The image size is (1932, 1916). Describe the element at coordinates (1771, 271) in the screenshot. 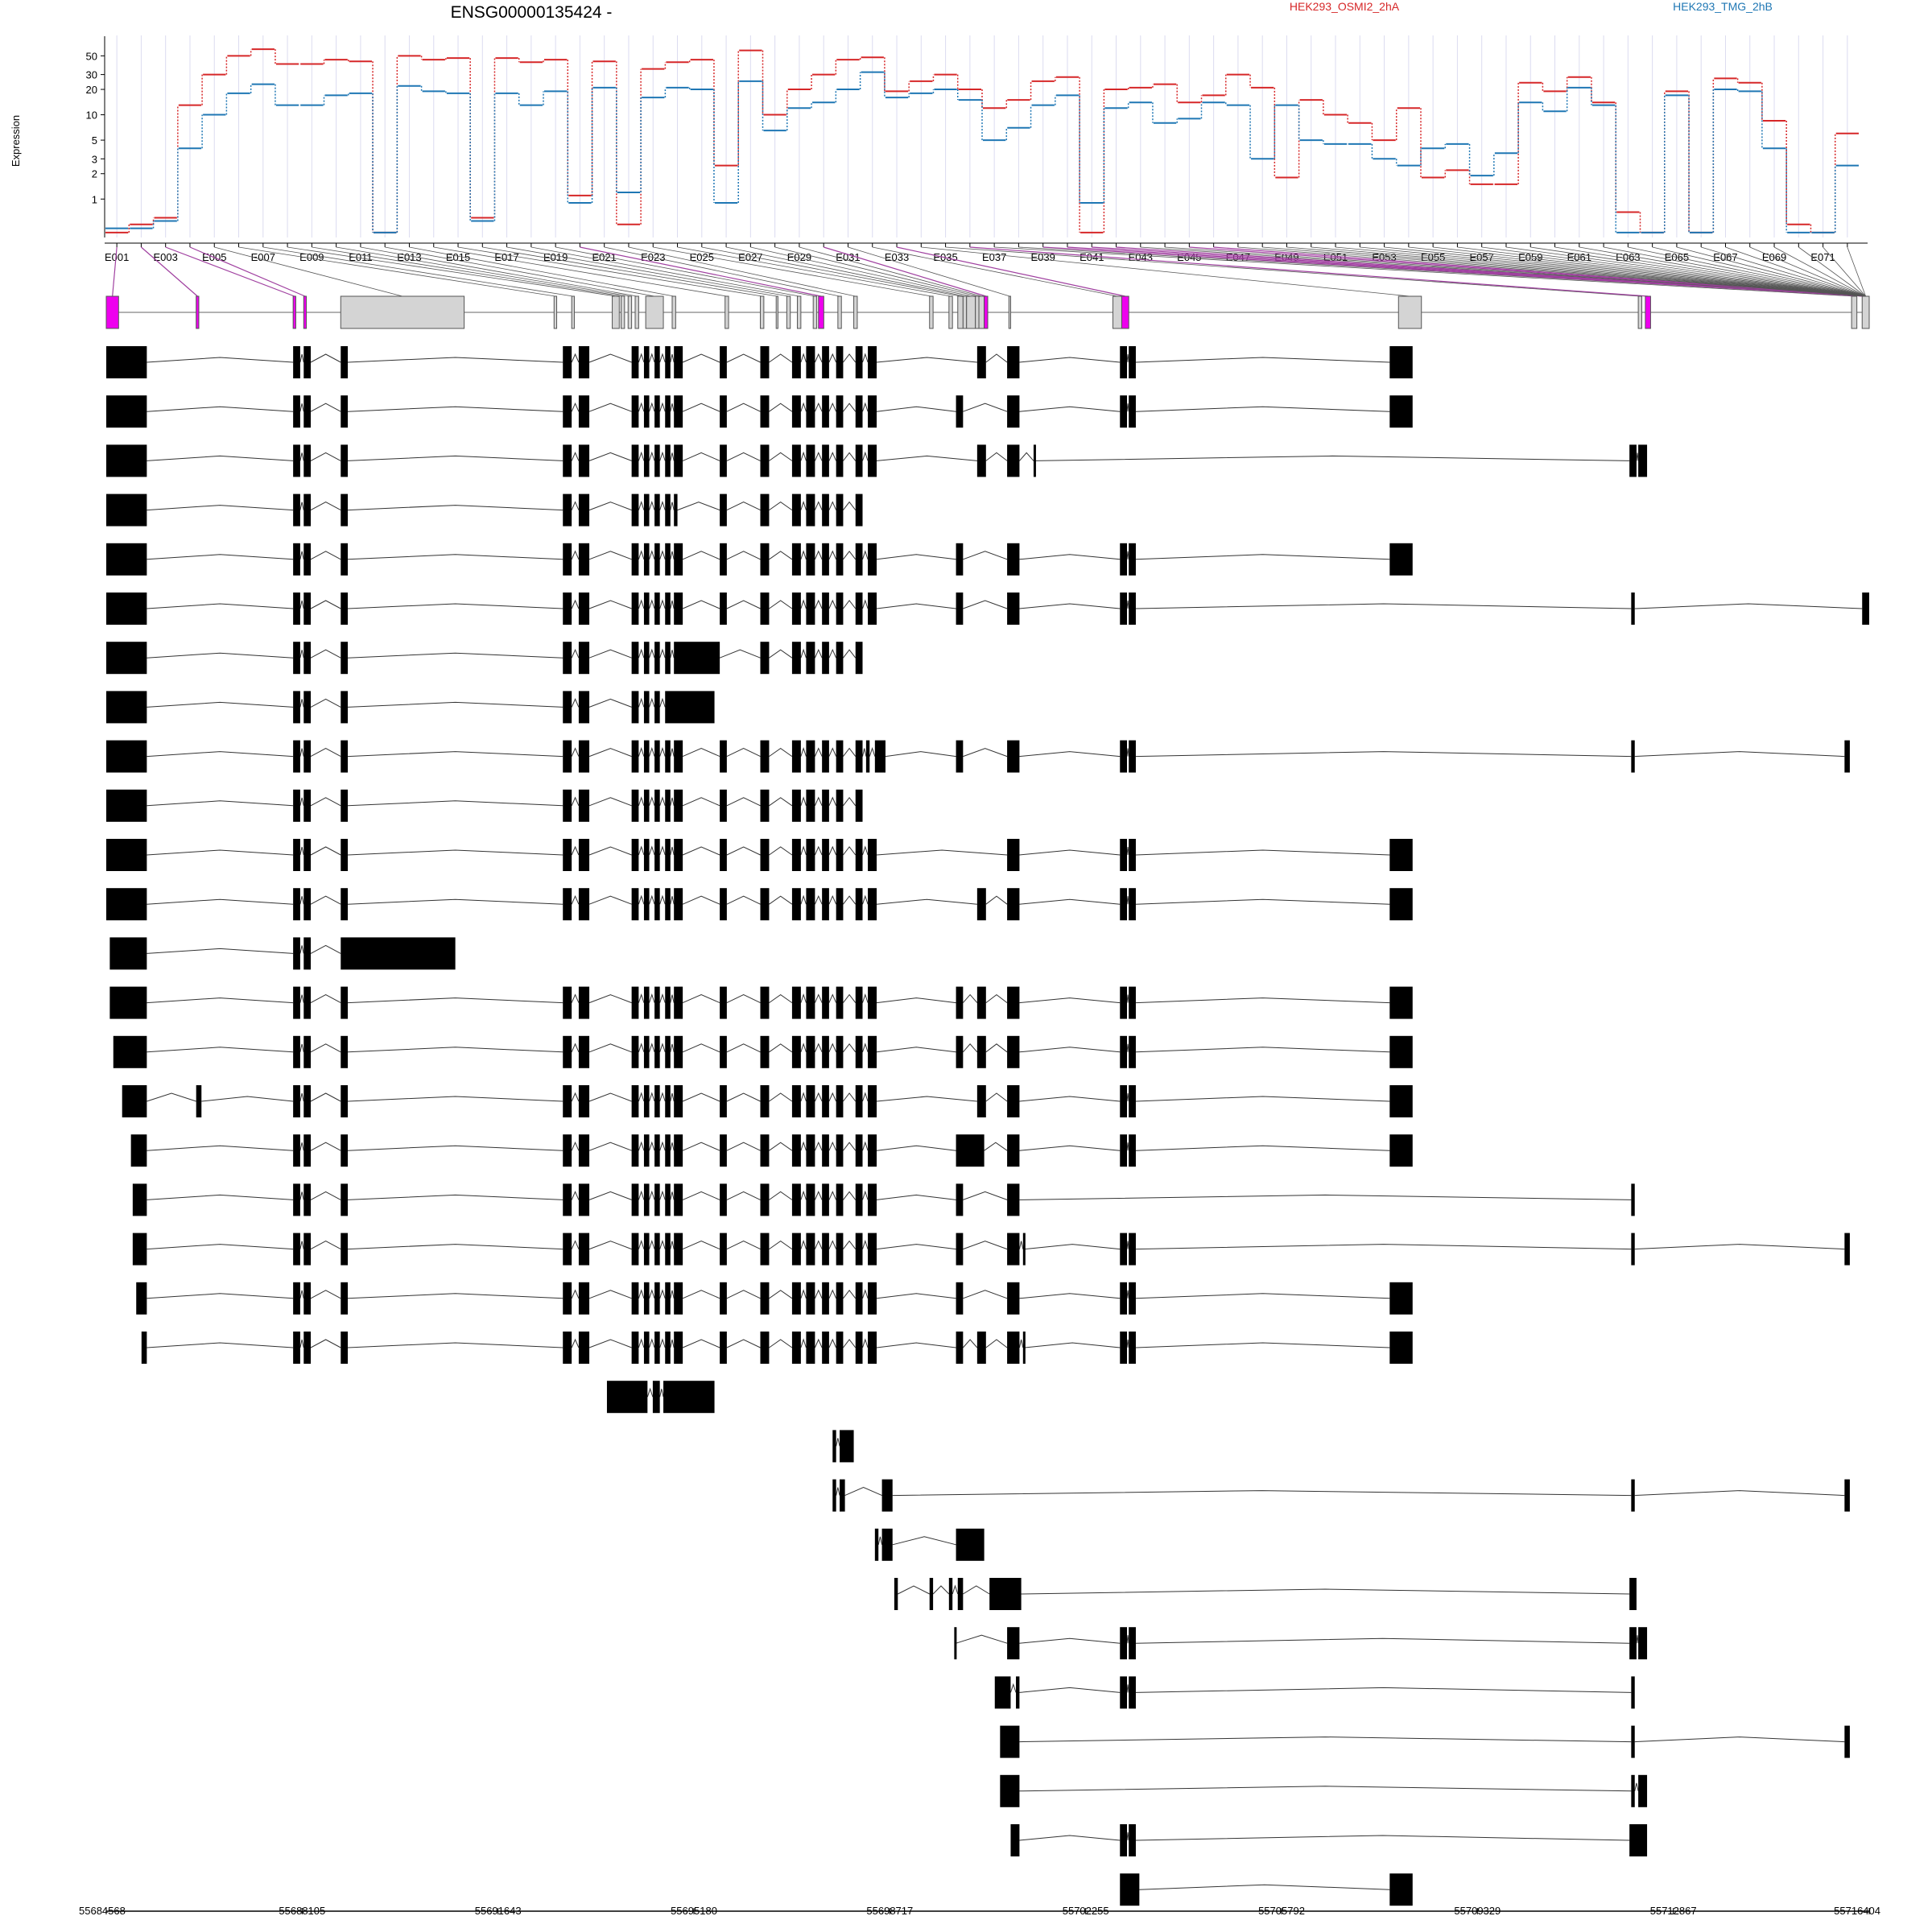

I see `connector-E065` at that location.